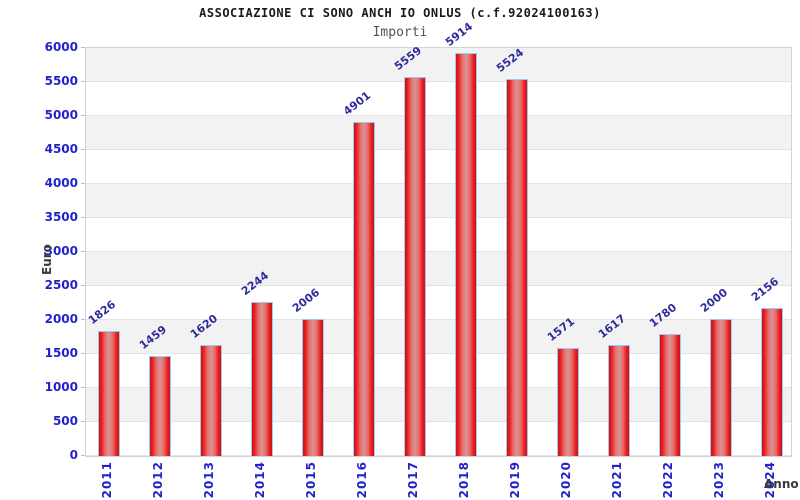 The height and width of the screenshot is (500, 800). Describe the element at coordinates (510, 60) in the screenshot. I see `bar-value-label: 5524` at that location.